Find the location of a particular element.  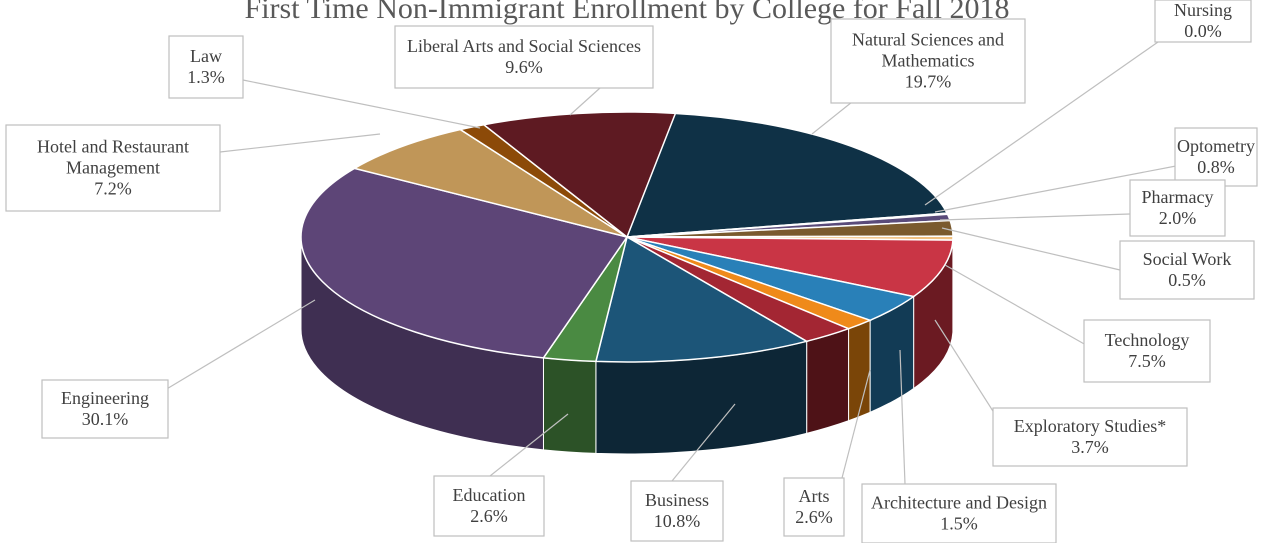

leader-line-law is located at coordinates (361, 104).